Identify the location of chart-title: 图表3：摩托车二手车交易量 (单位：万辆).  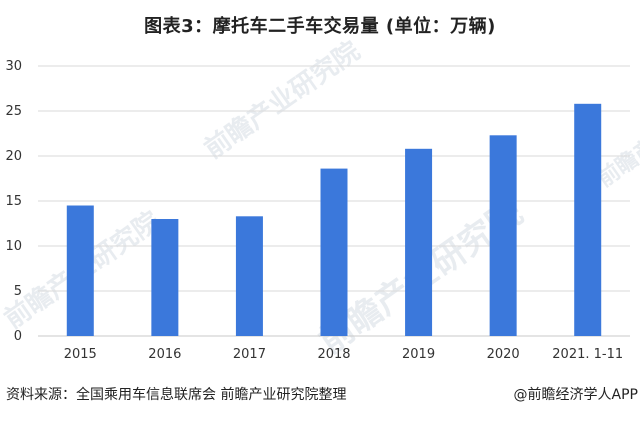
(320, 26).